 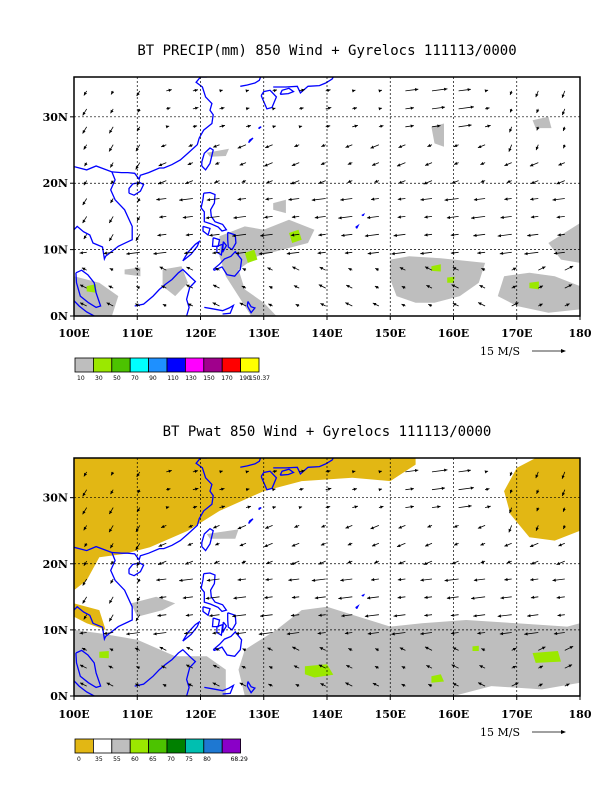 What do you see at coordinates (135, 759) in the screenshot?
I see `colorbar-label: 60` at bounding box center [135, 759].